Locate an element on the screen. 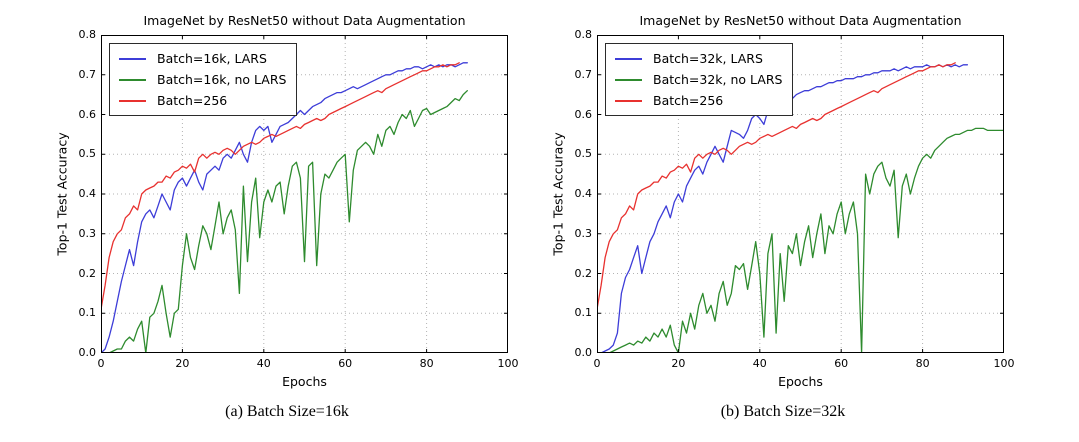 This screenshot has width=1079, height=442. legend-item: Batch=16k, LARS is located at coordinates (202, 58).